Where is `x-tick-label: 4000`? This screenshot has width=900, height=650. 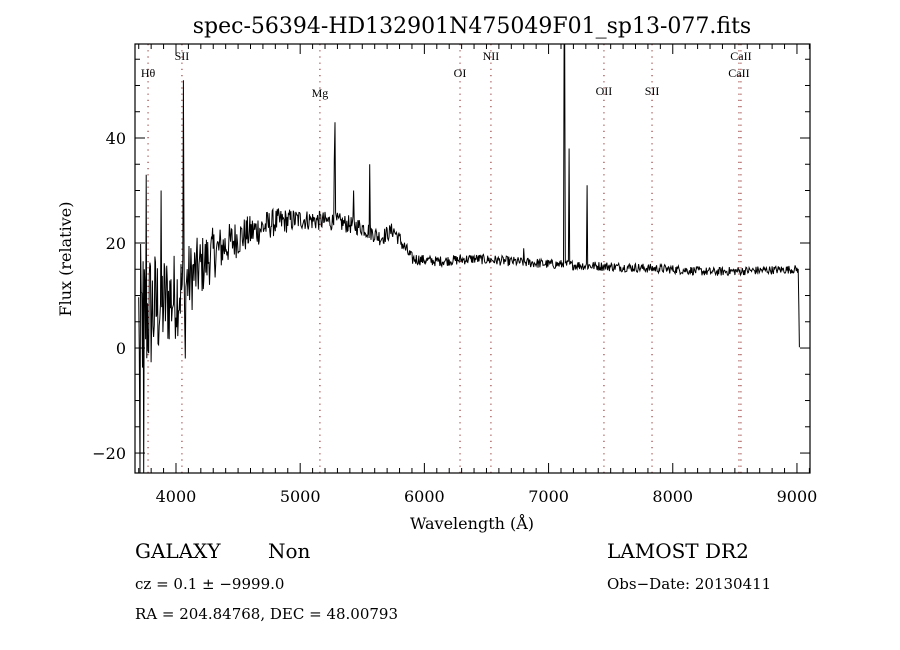
x-tick-label: 4000 is located at coordinates (176, 496).